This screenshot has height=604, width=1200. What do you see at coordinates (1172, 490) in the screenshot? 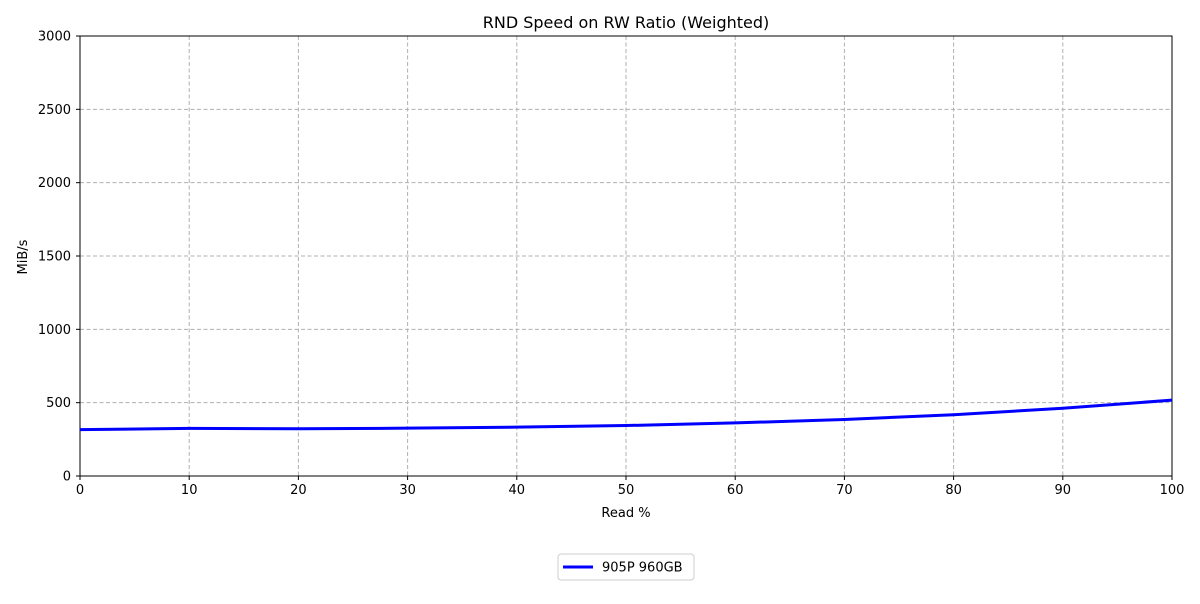
I see `x-tick-label: 100` at bounding box center [1172, 490].